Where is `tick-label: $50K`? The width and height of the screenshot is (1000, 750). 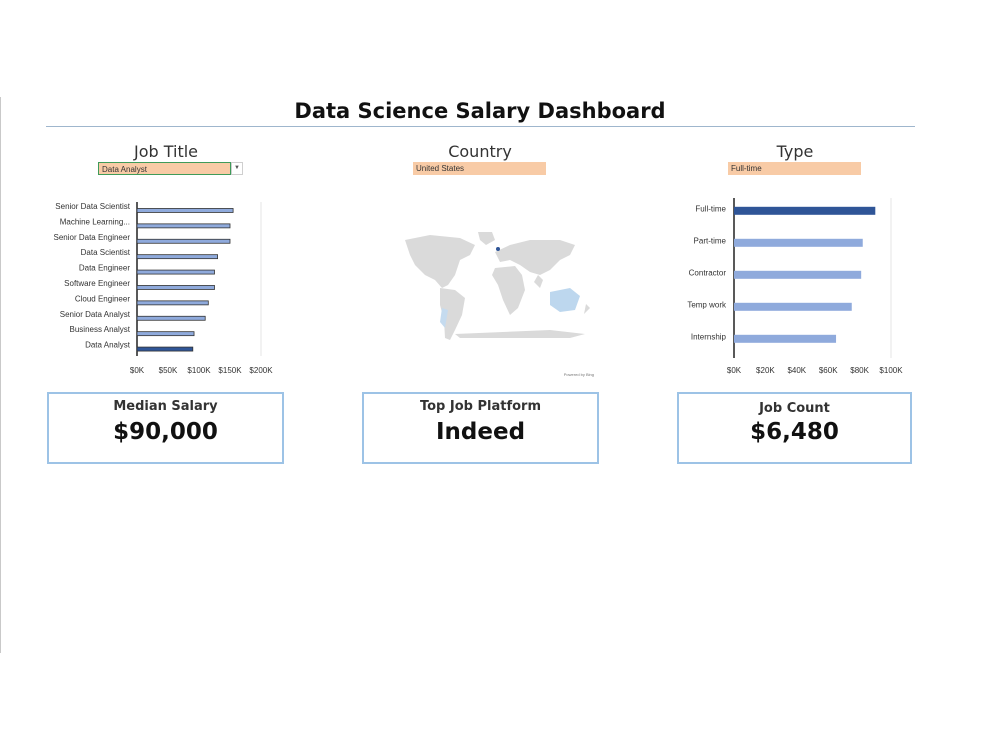 tick-label: $50K is located at coordinates (168, 370).